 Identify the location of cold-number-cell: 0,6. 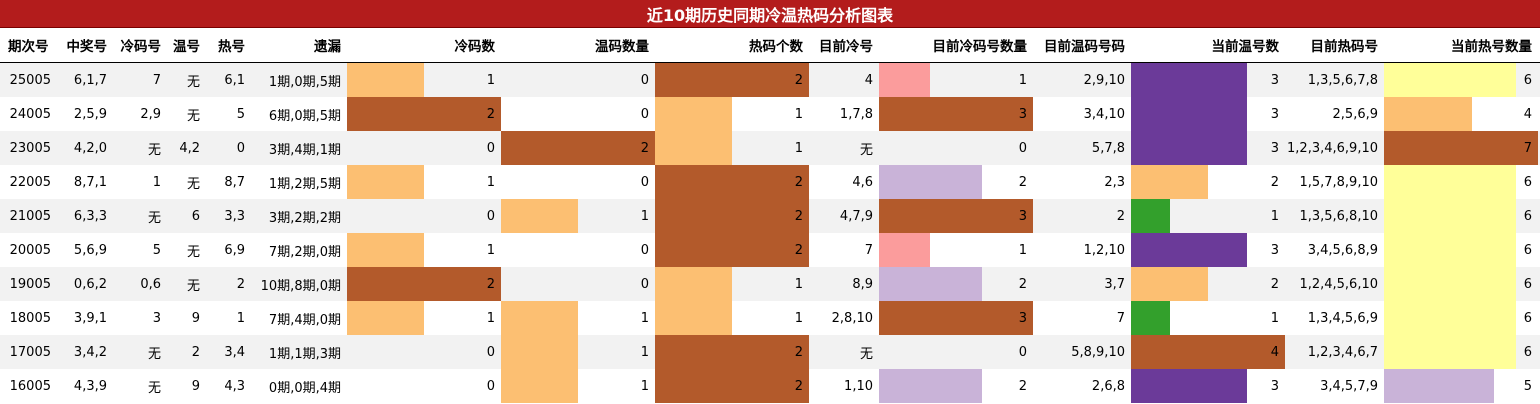
(150, 284).